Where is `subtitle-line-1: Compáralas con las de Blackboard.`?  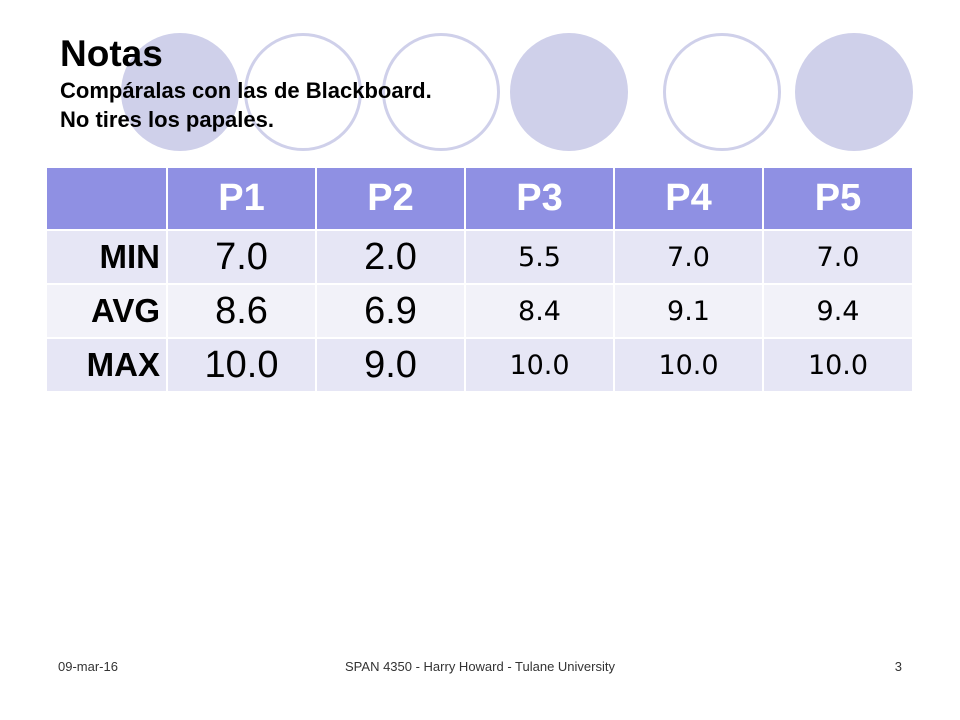 subtitle-line-1: Compáralas con las de Blackboard. is located at coordinates (246, 90).